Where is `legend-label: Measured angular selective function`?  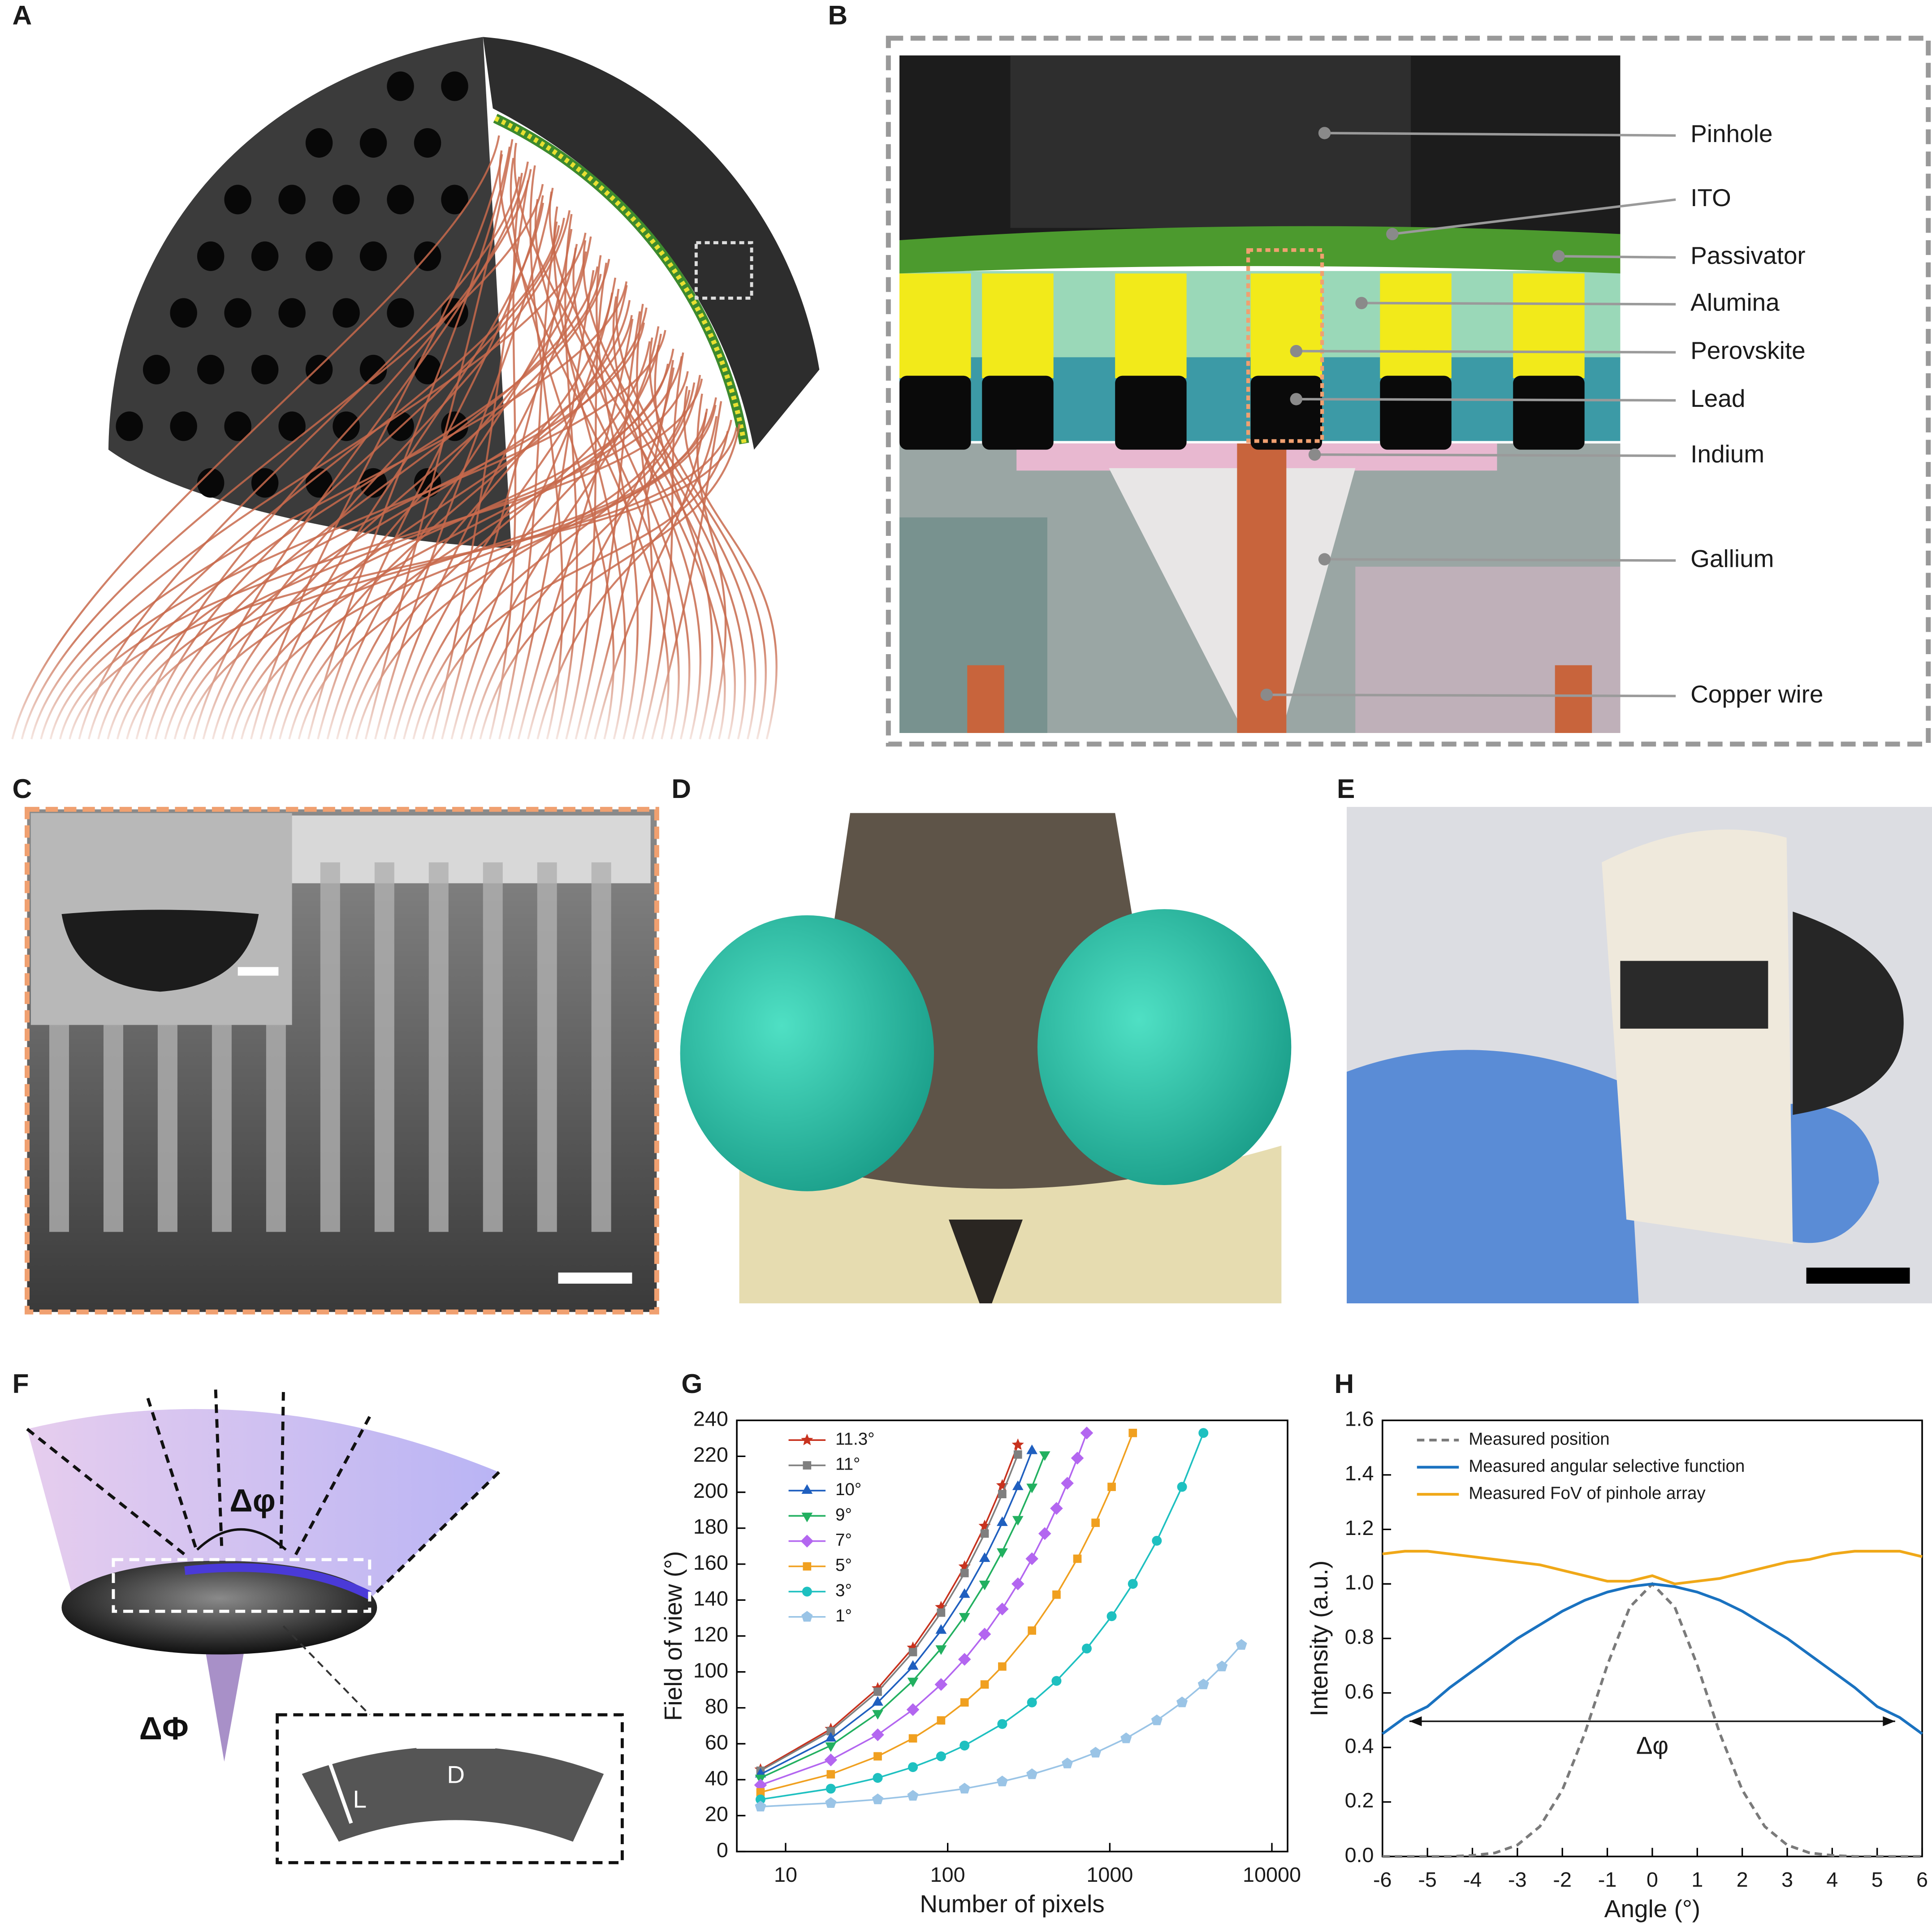 legend-label: Measured angular selective function is located at coordinates (1607, 1467).